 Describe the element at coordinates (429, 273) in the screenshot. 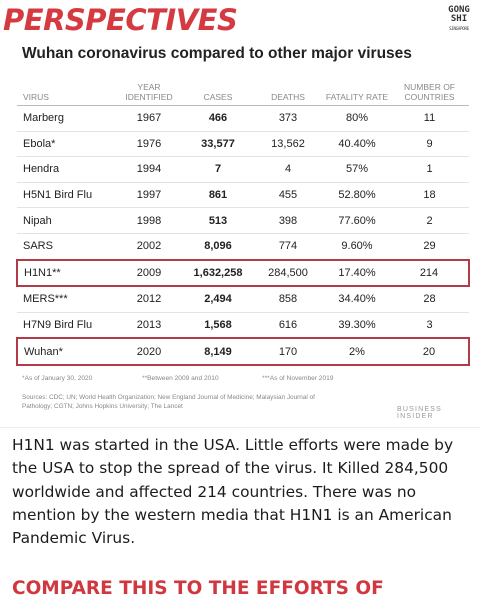

I see `cell-countries: 214` at that location.